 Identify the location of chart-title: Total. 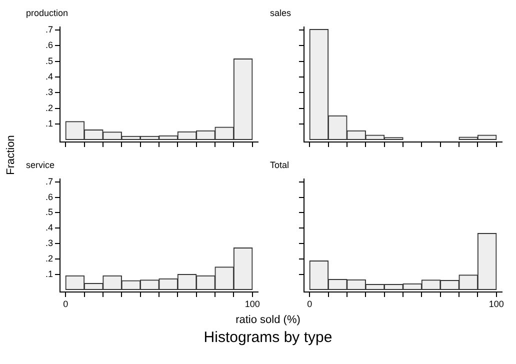
(280, 165).